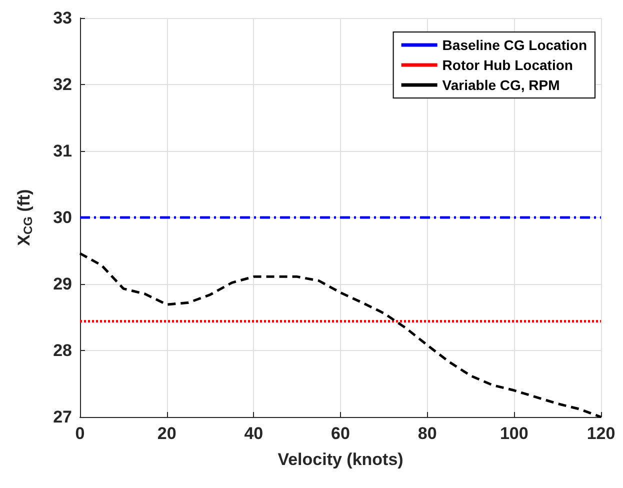 The height and width of the screenshot is (488, 623). Describe the element at coordinates (341, 459) in the screenshot. I see `x-axis-title: Velocity (knots)` at that location.